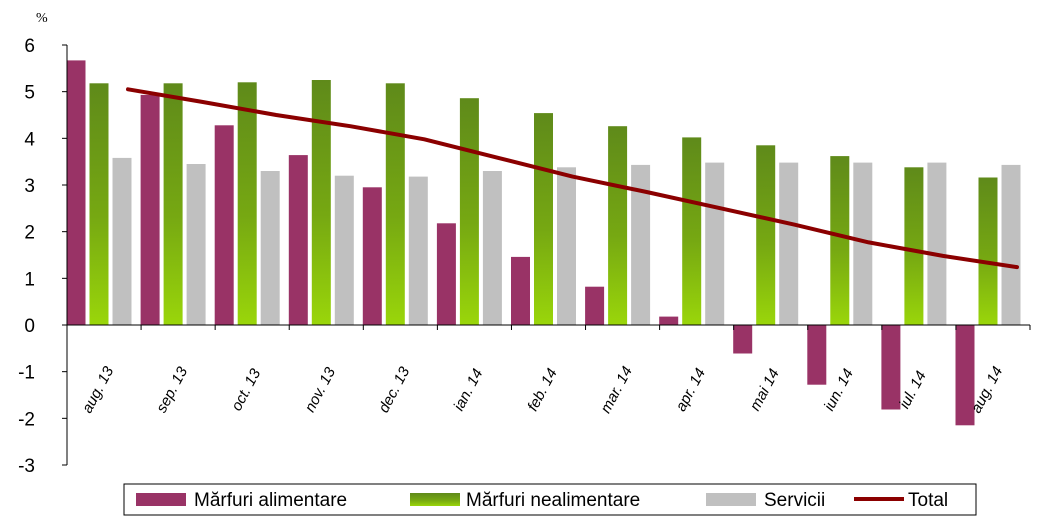 The width and height of the screenshot is (1039, 517). I want to click on x-tick-label-0: aug. 13, so click(98, 389).